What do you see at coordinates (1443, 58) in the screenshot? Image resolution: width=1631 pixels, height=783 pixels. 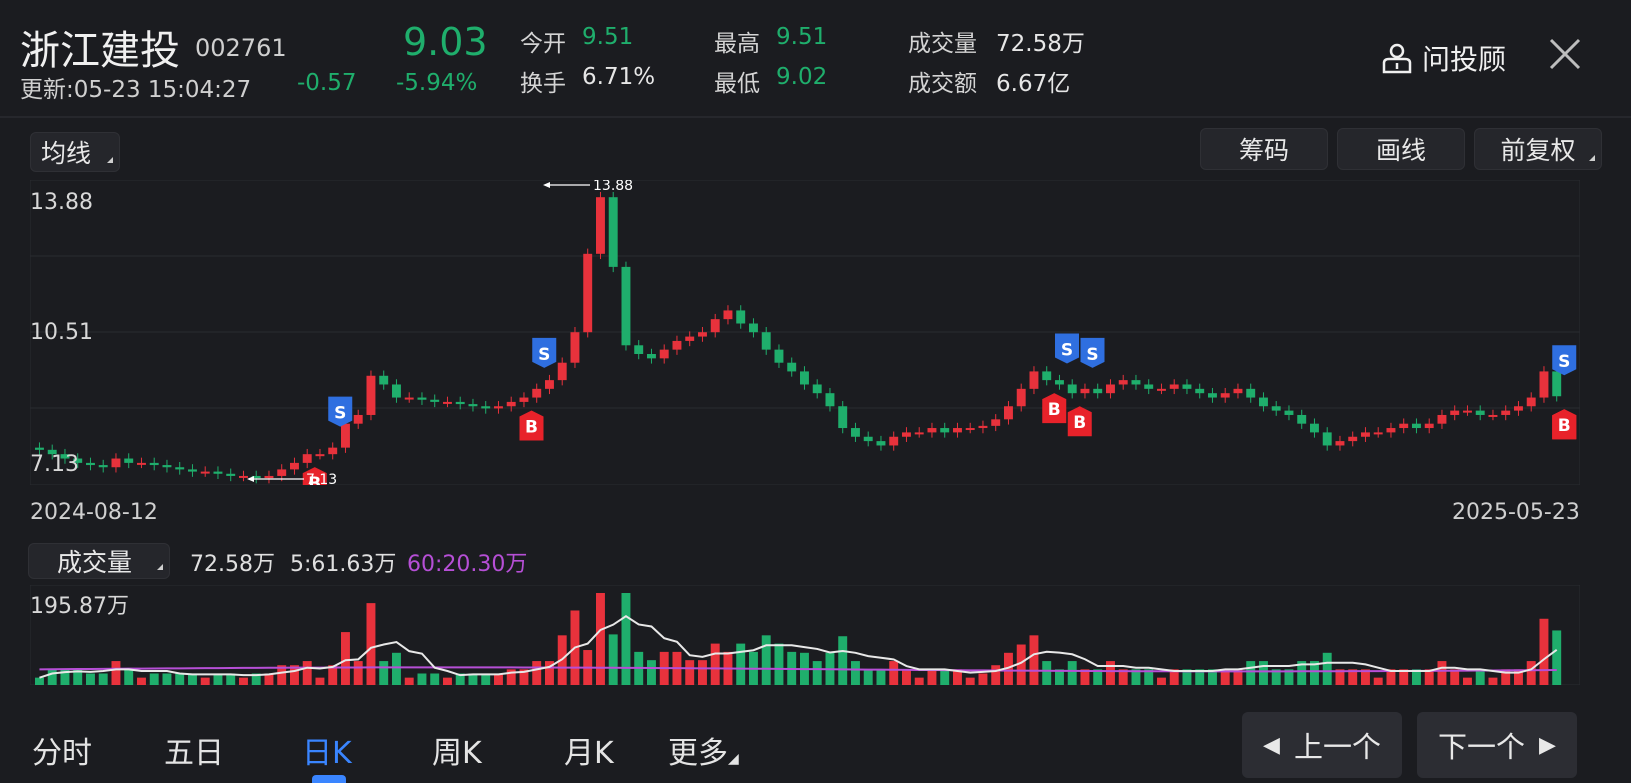 I see `advisor-button: 问投顾` at bounding box center [1443, 58].